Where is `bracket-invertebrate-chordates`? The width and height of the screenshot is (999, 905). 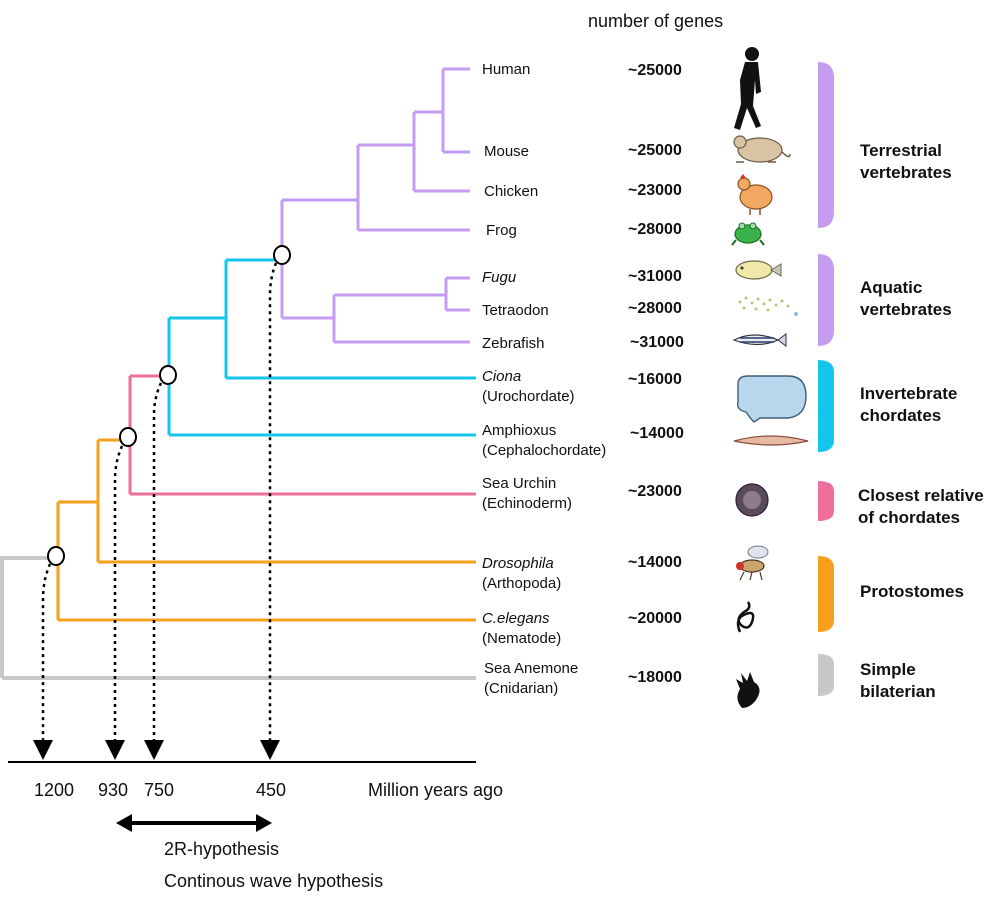 bracket-invertebrate-chordates is located at coordinates (826, 406).